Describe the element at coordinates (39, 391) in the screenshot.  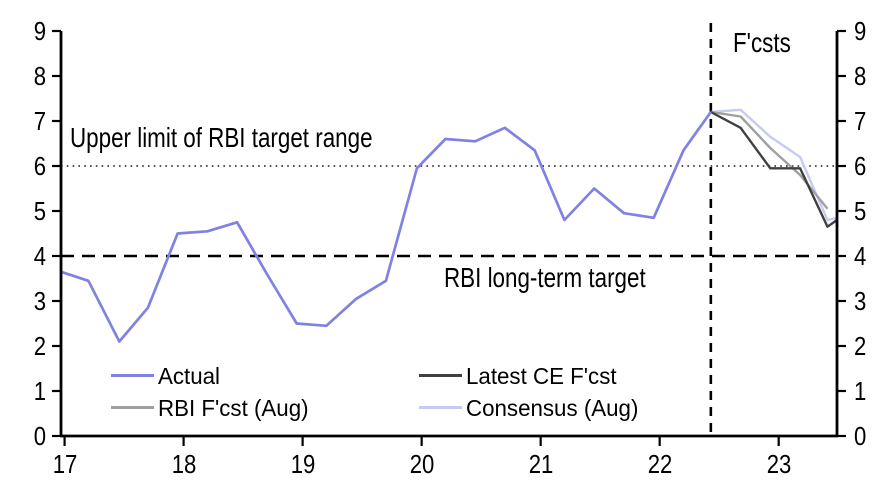
I see `y-tick-label-left: 1` at that location.